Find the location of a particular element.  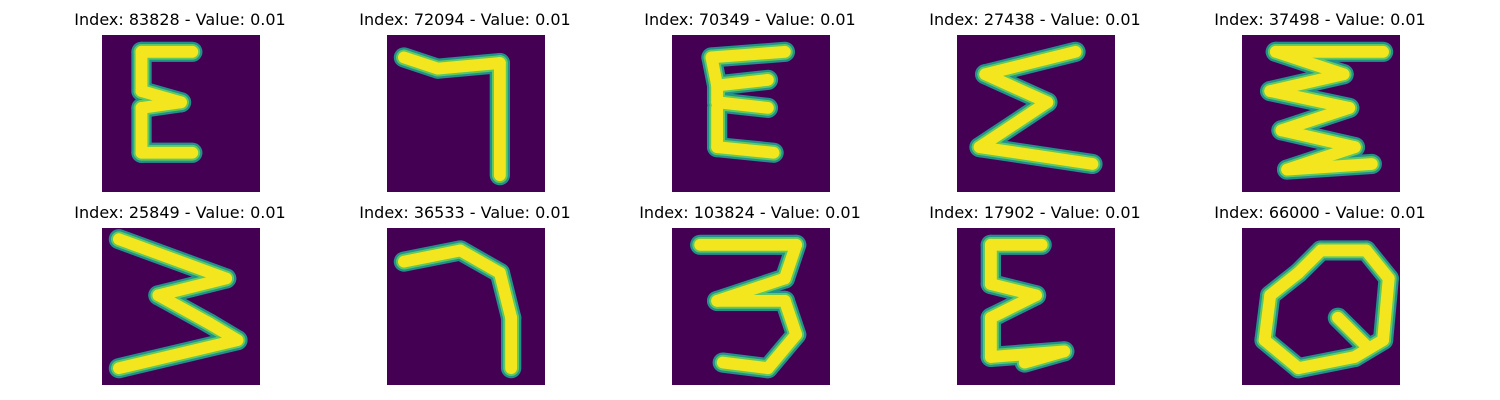

panel-title: Index: 17902 - Value: 0.01 is located at coordinates (1035, 212).